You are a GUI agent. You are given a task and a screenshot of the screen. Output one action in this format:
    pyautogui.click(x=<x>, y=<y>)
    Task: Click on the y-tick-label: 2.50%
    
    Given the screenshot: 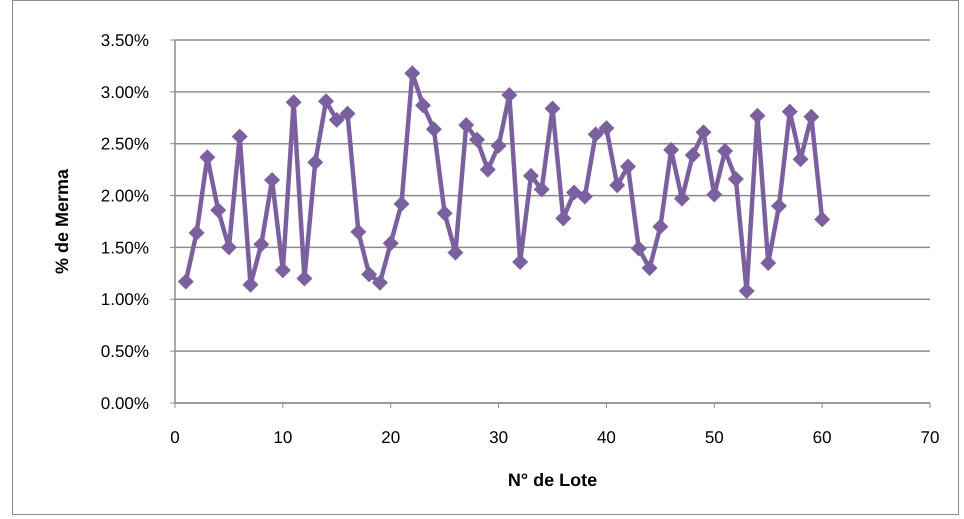 What is the action you would take?
    pyautogui.click(x=124, y=144)
    